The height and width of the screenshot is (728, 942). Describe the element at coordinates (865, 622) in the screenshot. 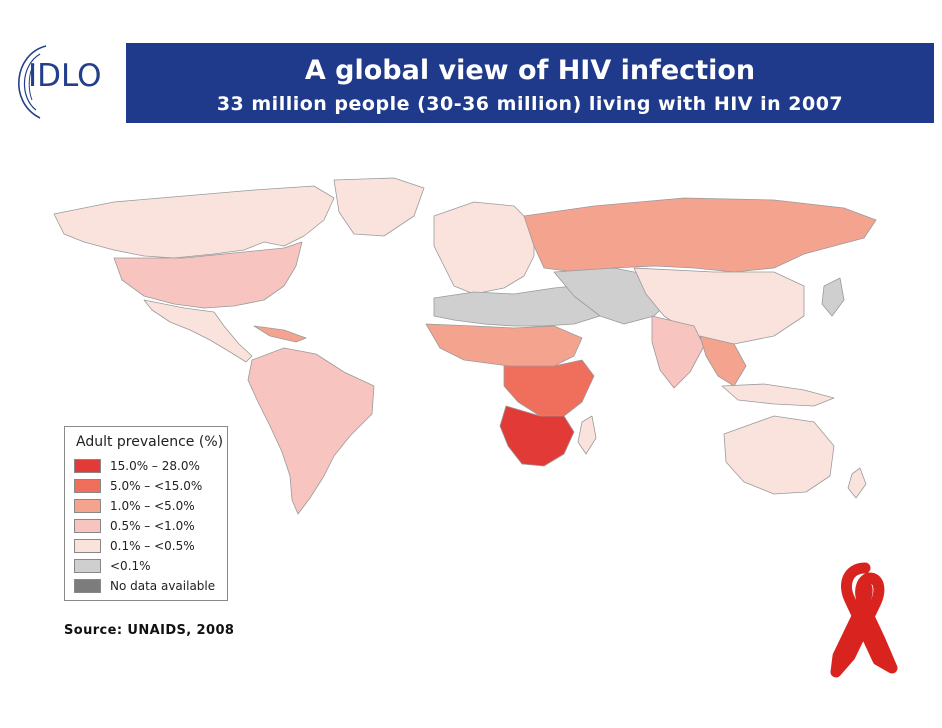

I see `red-ribbon-icon` at that location.